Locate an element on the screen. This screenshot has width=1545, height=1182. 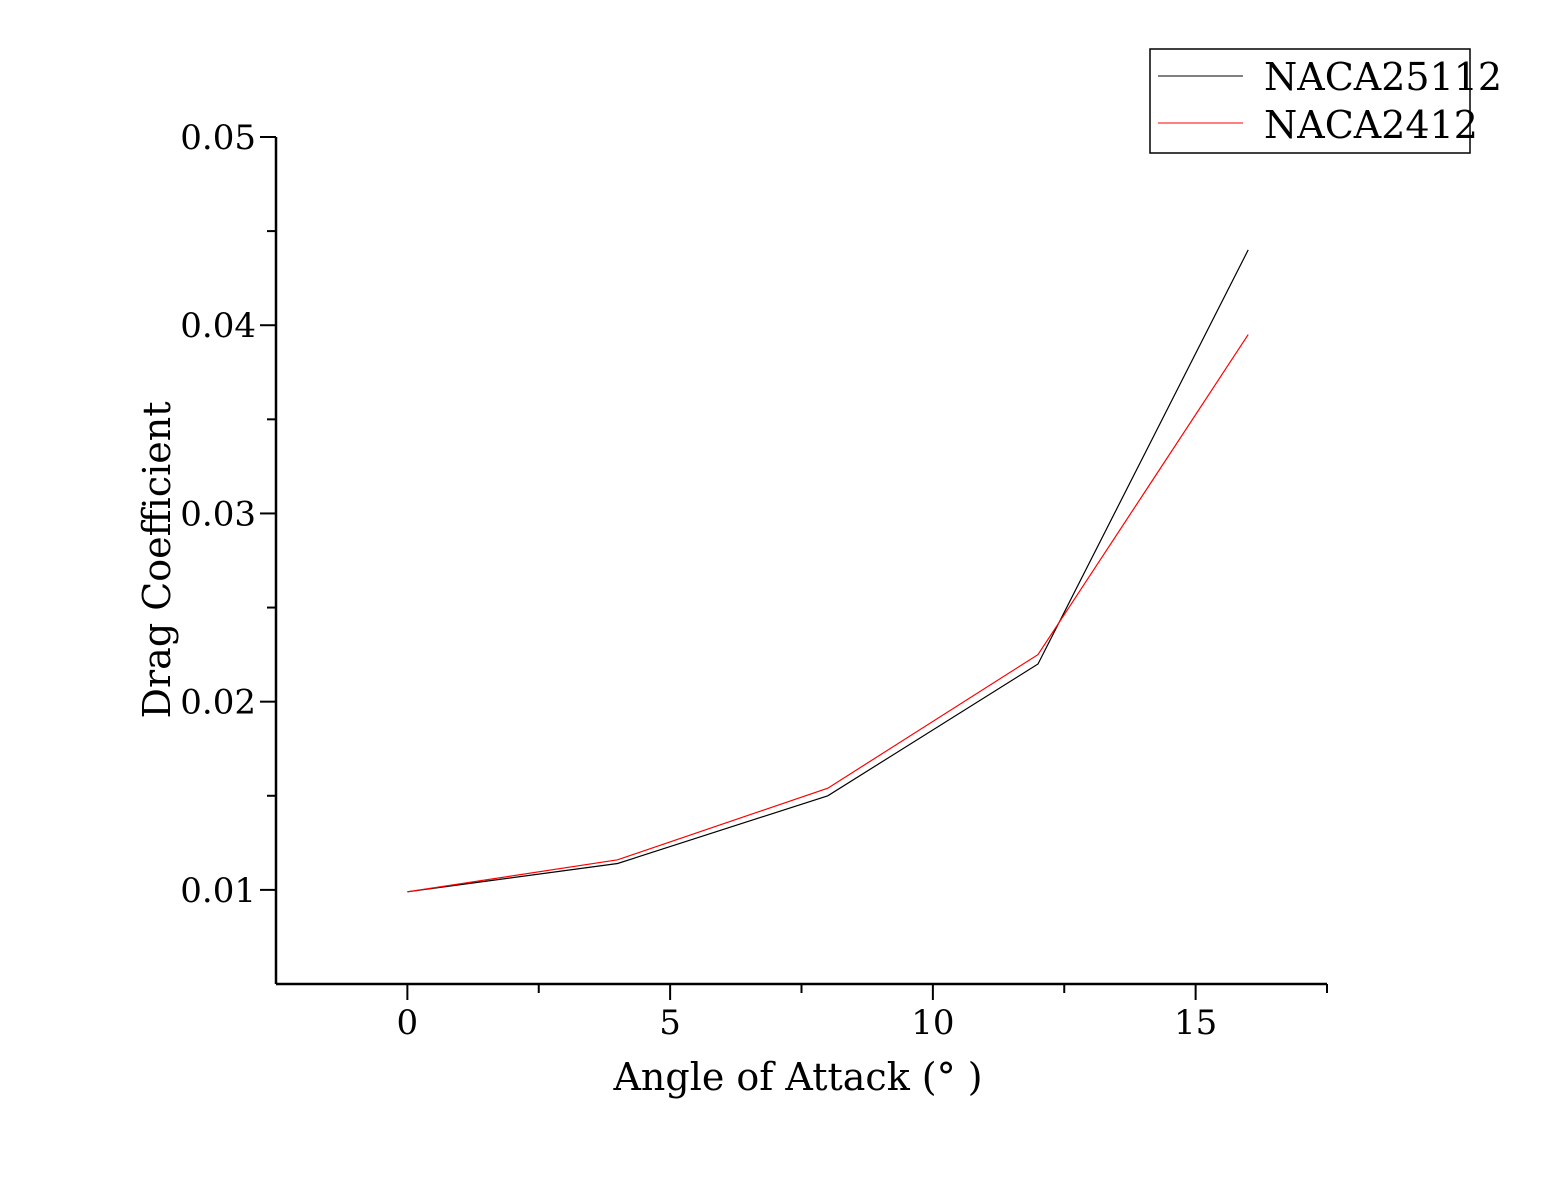
legend-box is located at coordinates (1310, 101).